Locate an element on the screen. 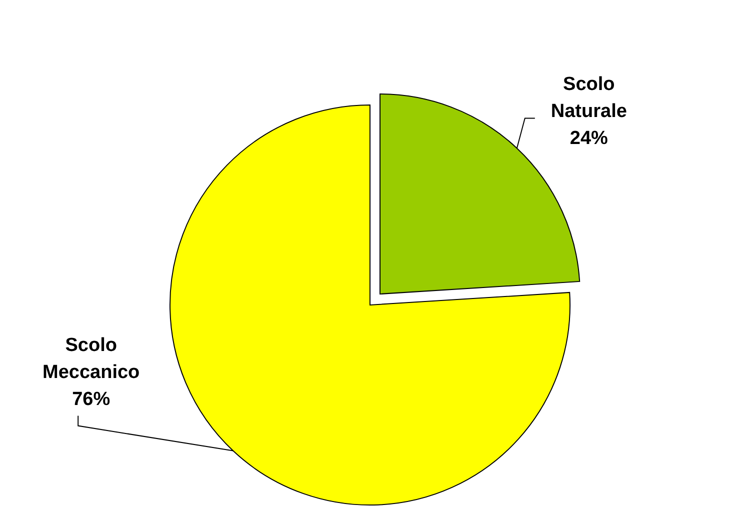  data-label: 24% is located at coordinates (589, 139).